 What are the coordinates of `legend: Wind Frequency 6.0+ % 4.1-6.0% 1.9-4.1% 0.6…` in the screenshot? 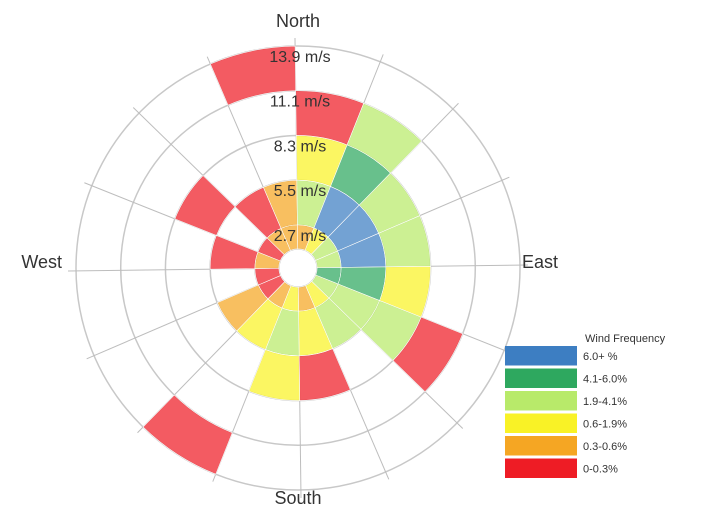 It's located at (585, 405).